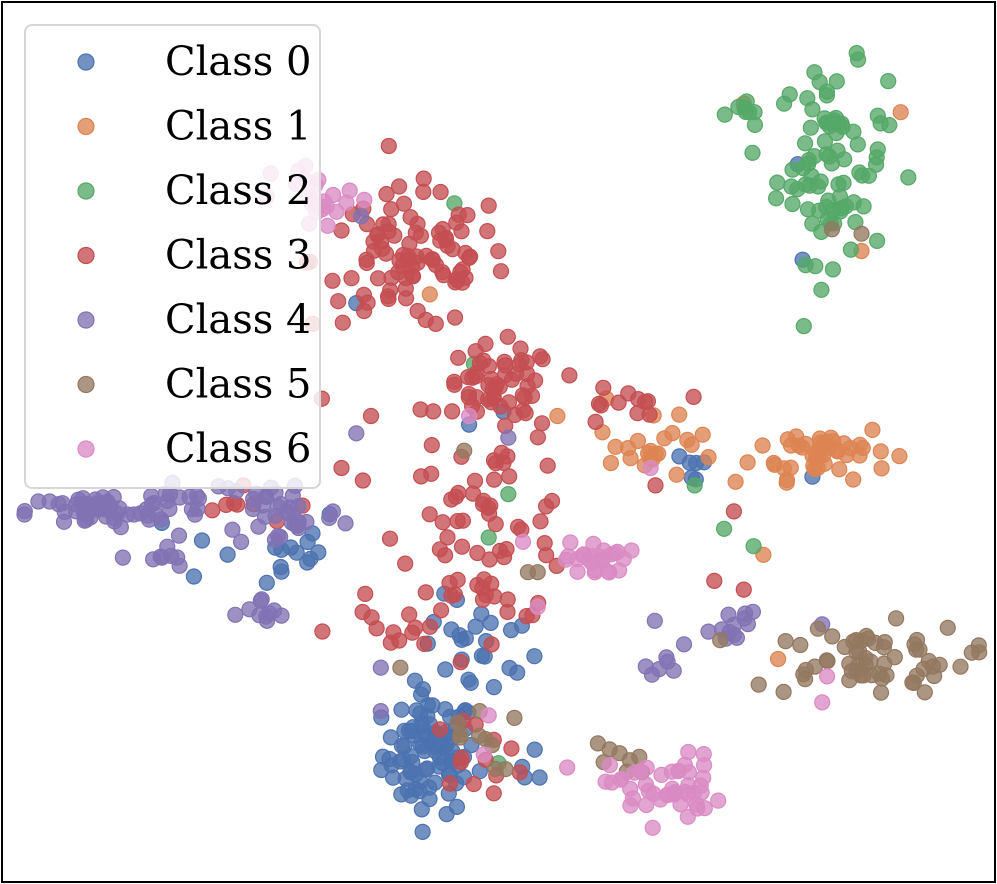 The height and width of the screenshot is (884, 997). What do you see at coordinates (238, 62) in the screenshot?
I see `legend-label-class-0: Class 0` at bounding box center [238, 62].